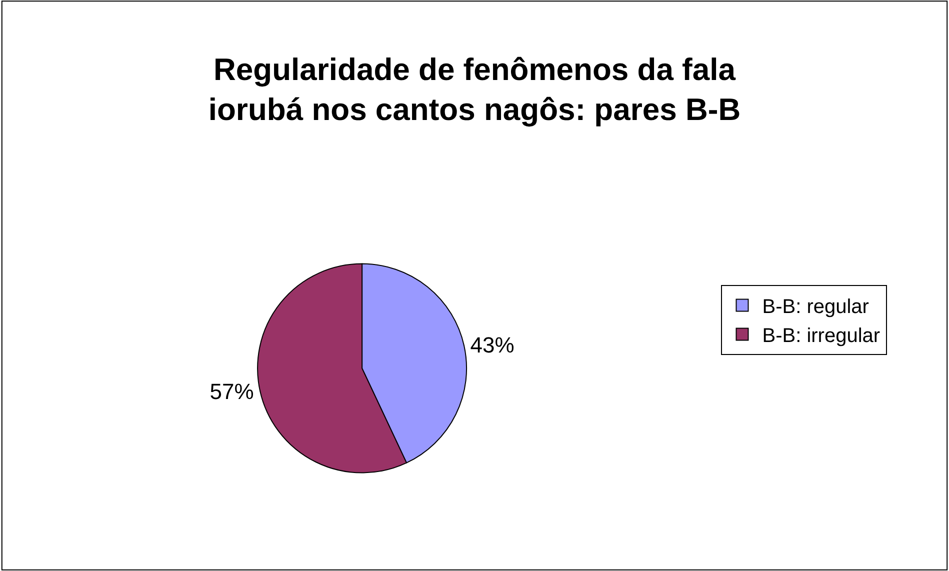 This screenshot has width=949, height=571. What do you see at coordinates (816, 307) in the screenshot?
I see `legend-label: B-B: regular` at bounding box center [816, 307].